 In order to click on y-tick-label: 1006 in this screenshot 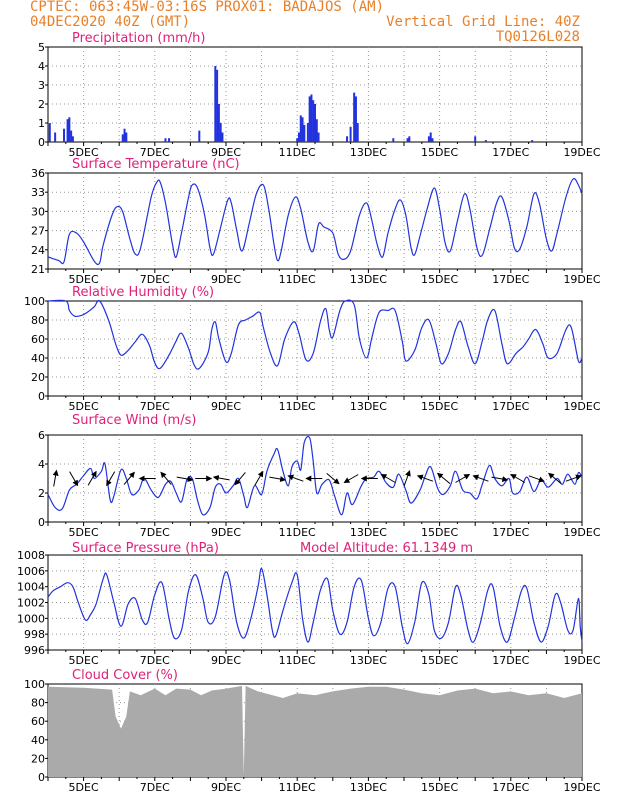, I will do `click(31, 571)`.